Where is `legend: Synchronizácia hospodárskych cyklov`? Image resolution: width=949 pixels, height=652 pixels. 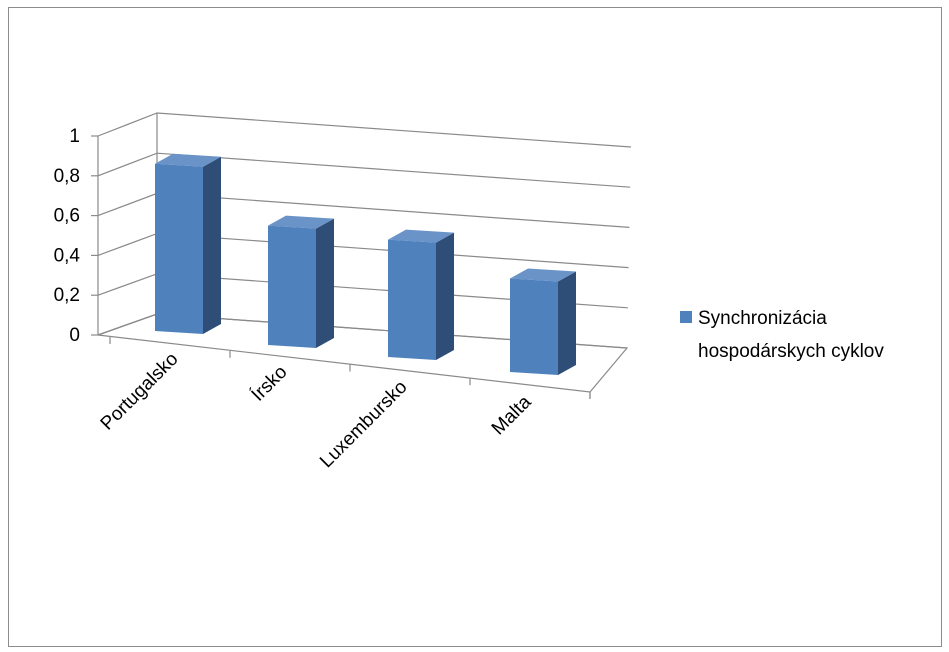 legend: Synchronizácia hospodárskych cyklov is located at coordinates (782, 335).